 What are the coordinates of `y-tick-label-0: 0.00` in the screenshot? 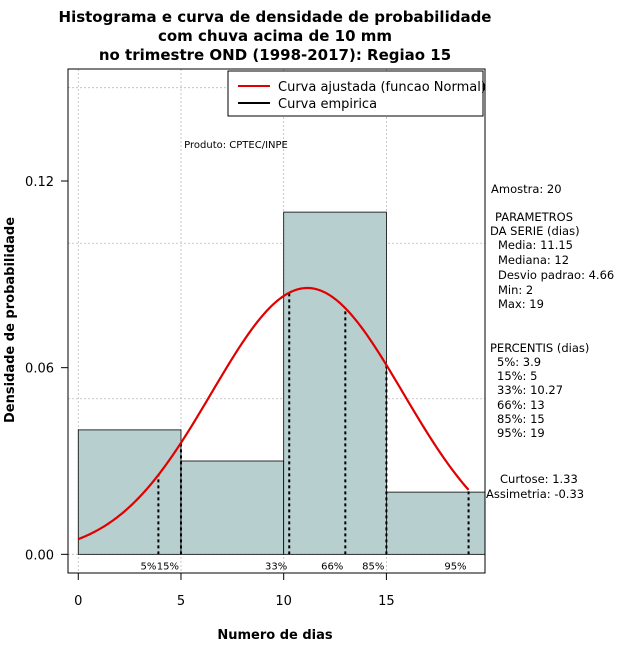 It's located at (39, 555).